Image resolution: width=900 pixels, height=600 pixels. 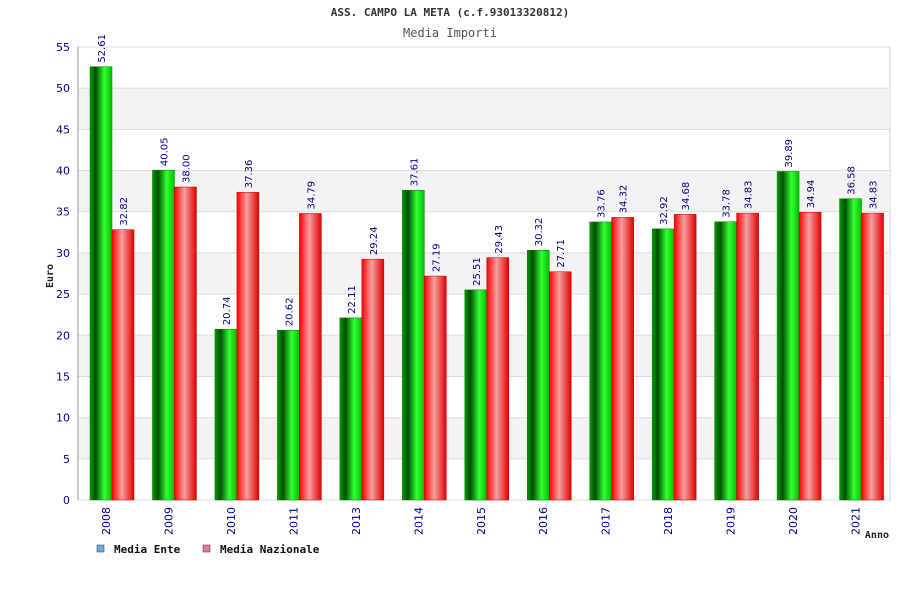 What do you see at coordinates (373, 379) in the screenshot?
I see `bar-media-nazionale-2013` at bounding box center [373, 379].